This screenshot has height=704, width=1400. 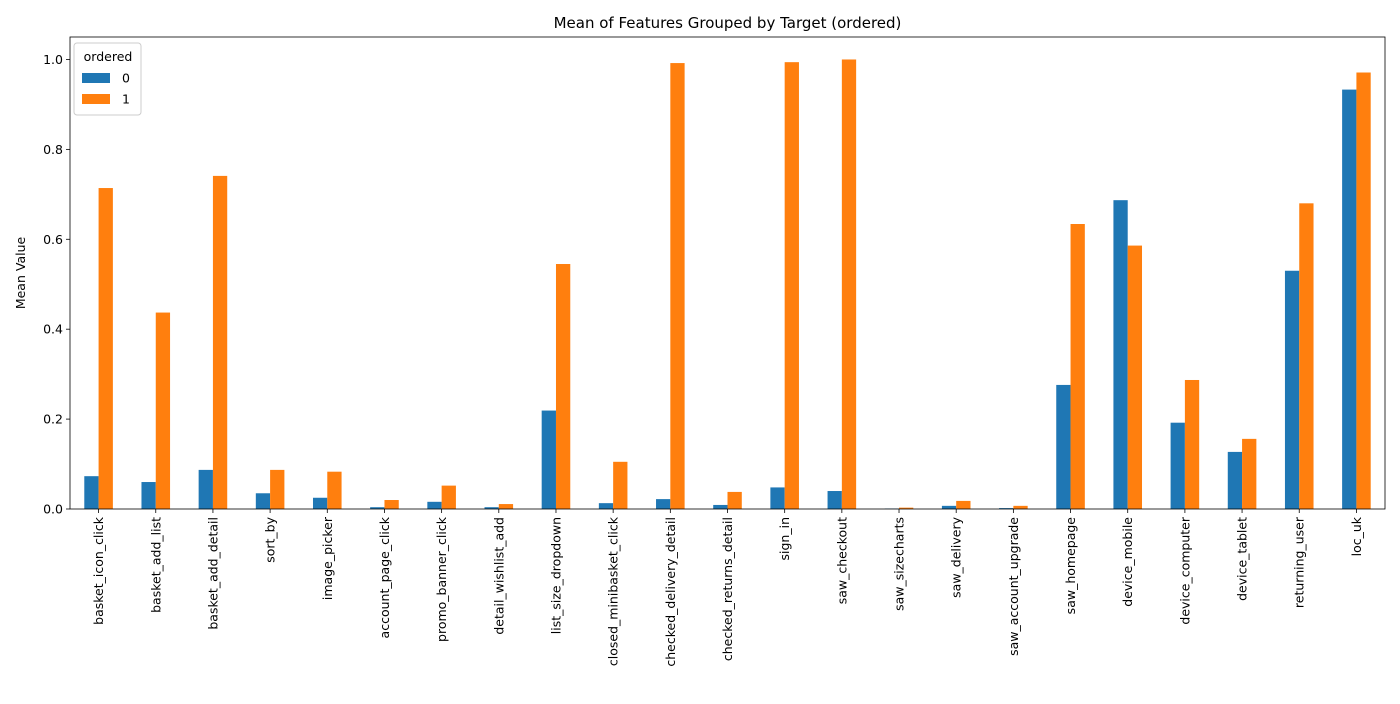 I want to click on bar-series-0-promo_banner_click, so click(x=434, y=505).